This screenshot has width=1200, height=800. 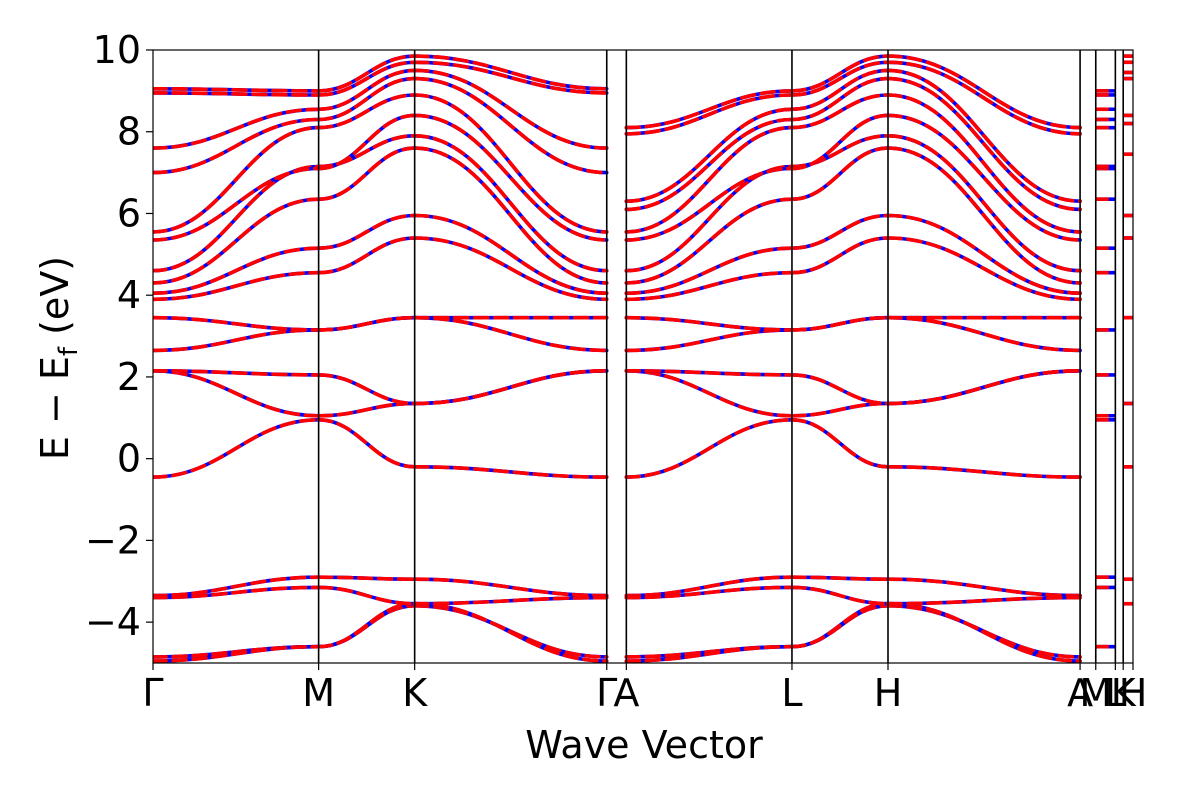 I want to click on band-dashed-K-Γ-3, so click(x=510, y=600).